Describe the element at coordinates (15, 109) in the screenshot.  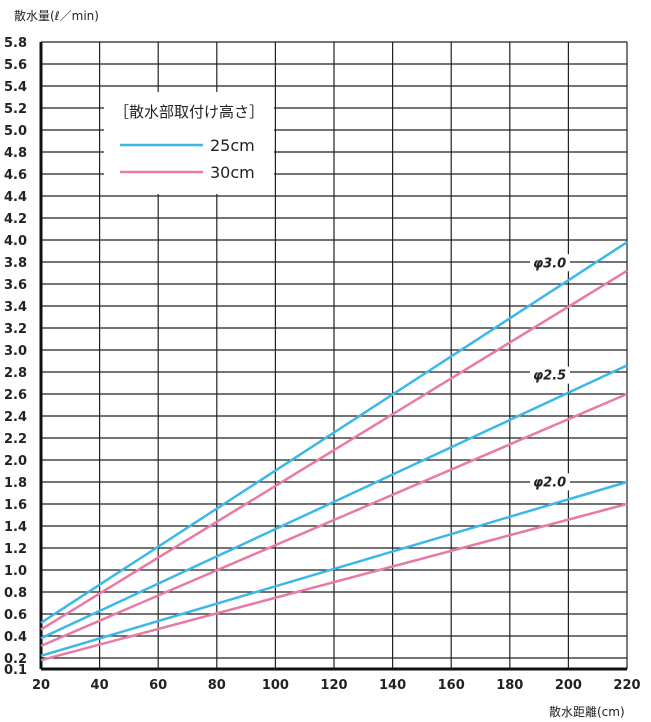
I see `y-tick-label: 5.2` at that location.